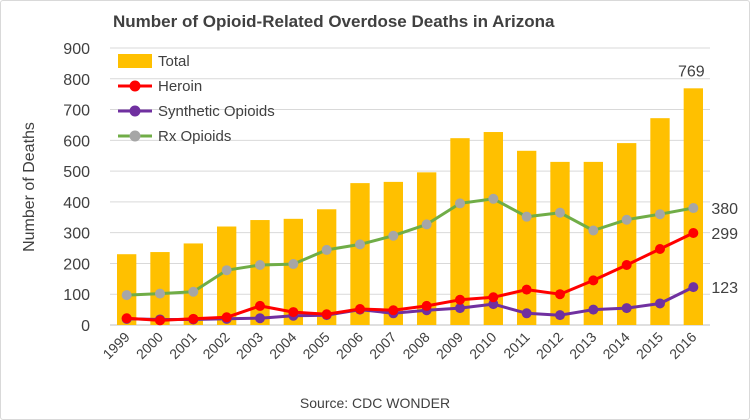  Describe the element at coordinates (194, 136) in the screenshot. I see `legend-label-rx-opioids: Rx Opioids` at that location.